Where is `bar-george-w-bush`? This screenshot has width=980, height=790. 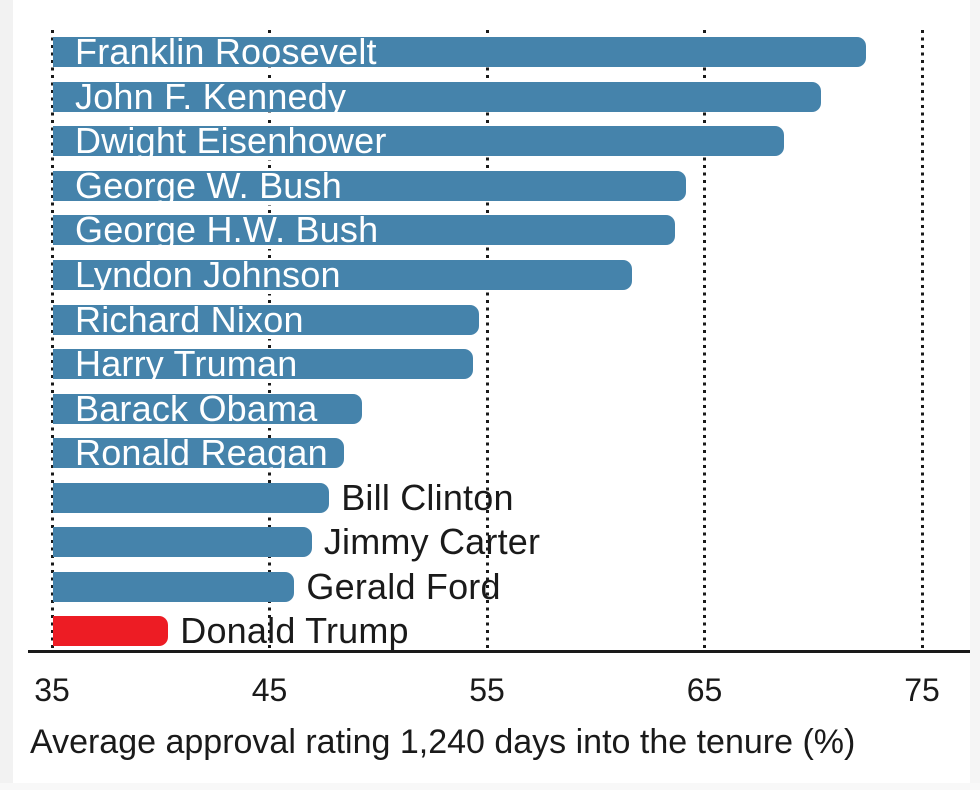 bar-george-w-bush is located at coordinates (369, 185).